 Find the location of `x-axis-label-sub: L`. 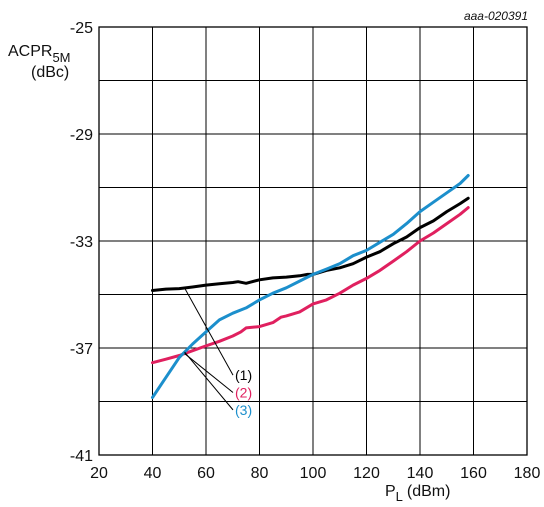

x-axis-label-sub: L is located at coordinates (399, 495).